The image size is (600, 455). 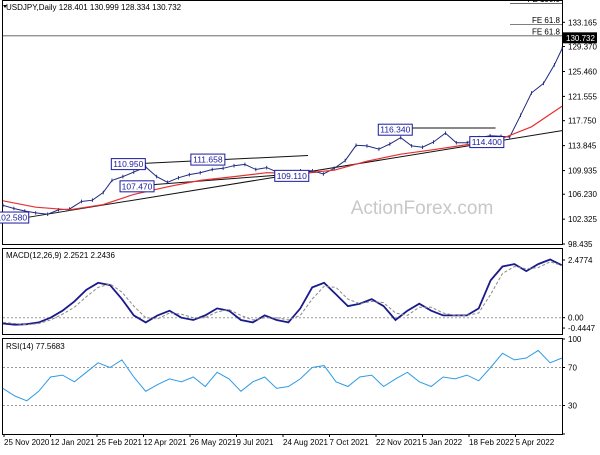 I want to click on price-y-tick-label: 125.460, so click(x=582, y=71).